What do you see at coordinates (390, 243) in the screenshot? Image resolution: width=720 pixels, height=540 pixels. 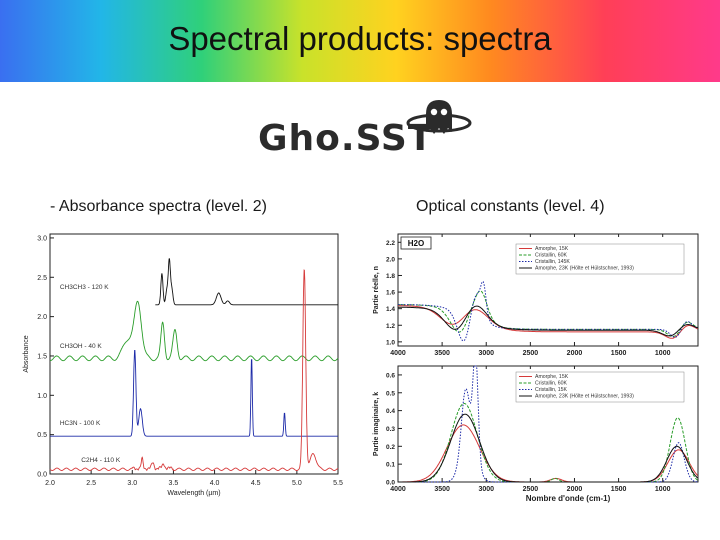 I see `y-tick-label: 2.2` at bounding box center [390, 243].